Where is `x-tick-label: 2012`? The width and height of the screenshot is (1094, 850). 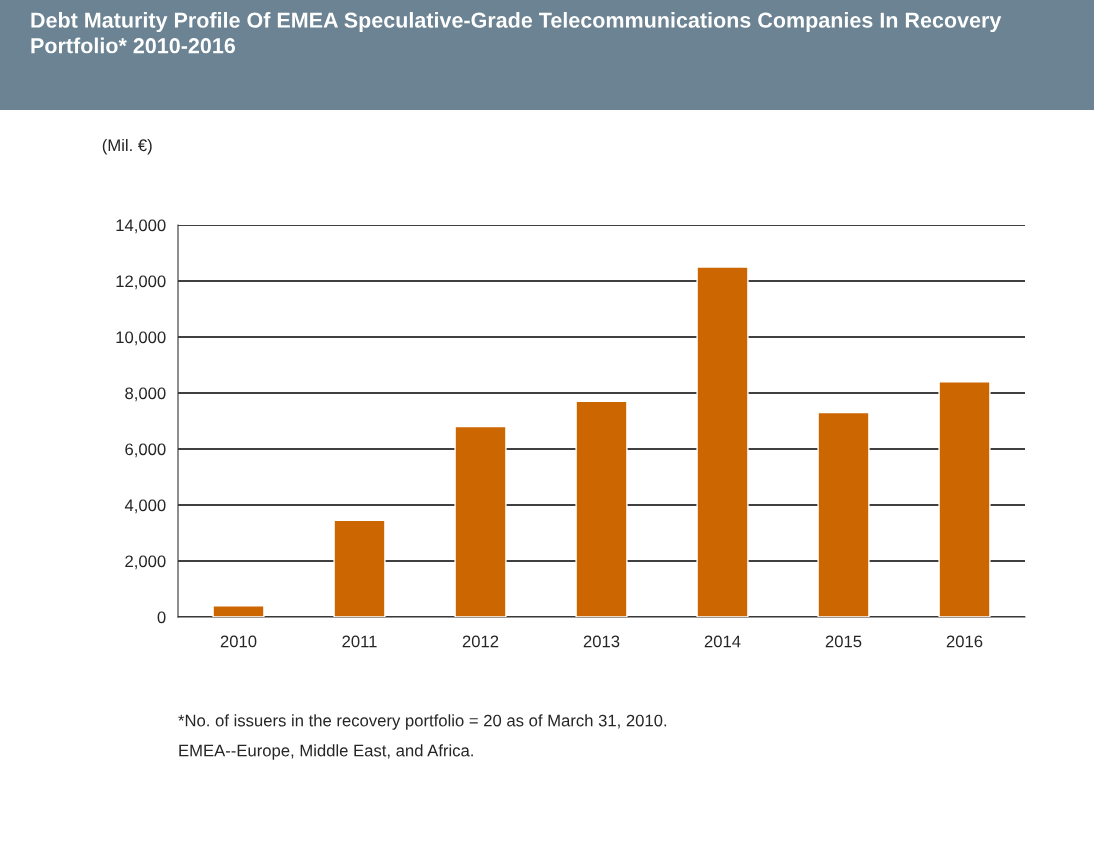 x-tick-label: 2012 is located at coordinates (480, 641).